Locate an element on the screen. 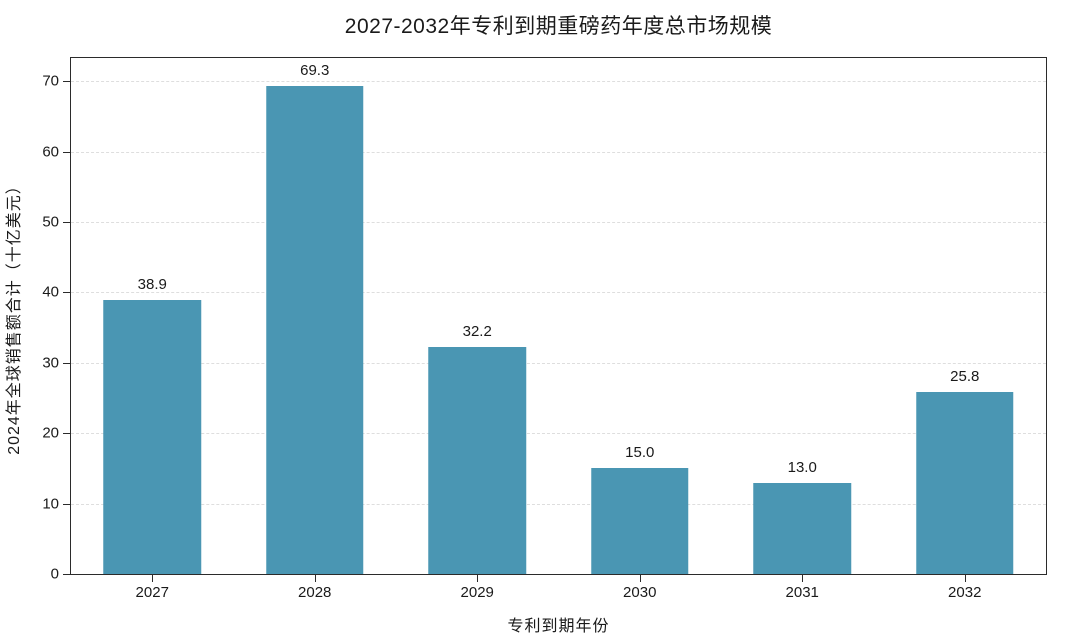  bar-value-label: 15.0 is located at coordinates (640, 453).